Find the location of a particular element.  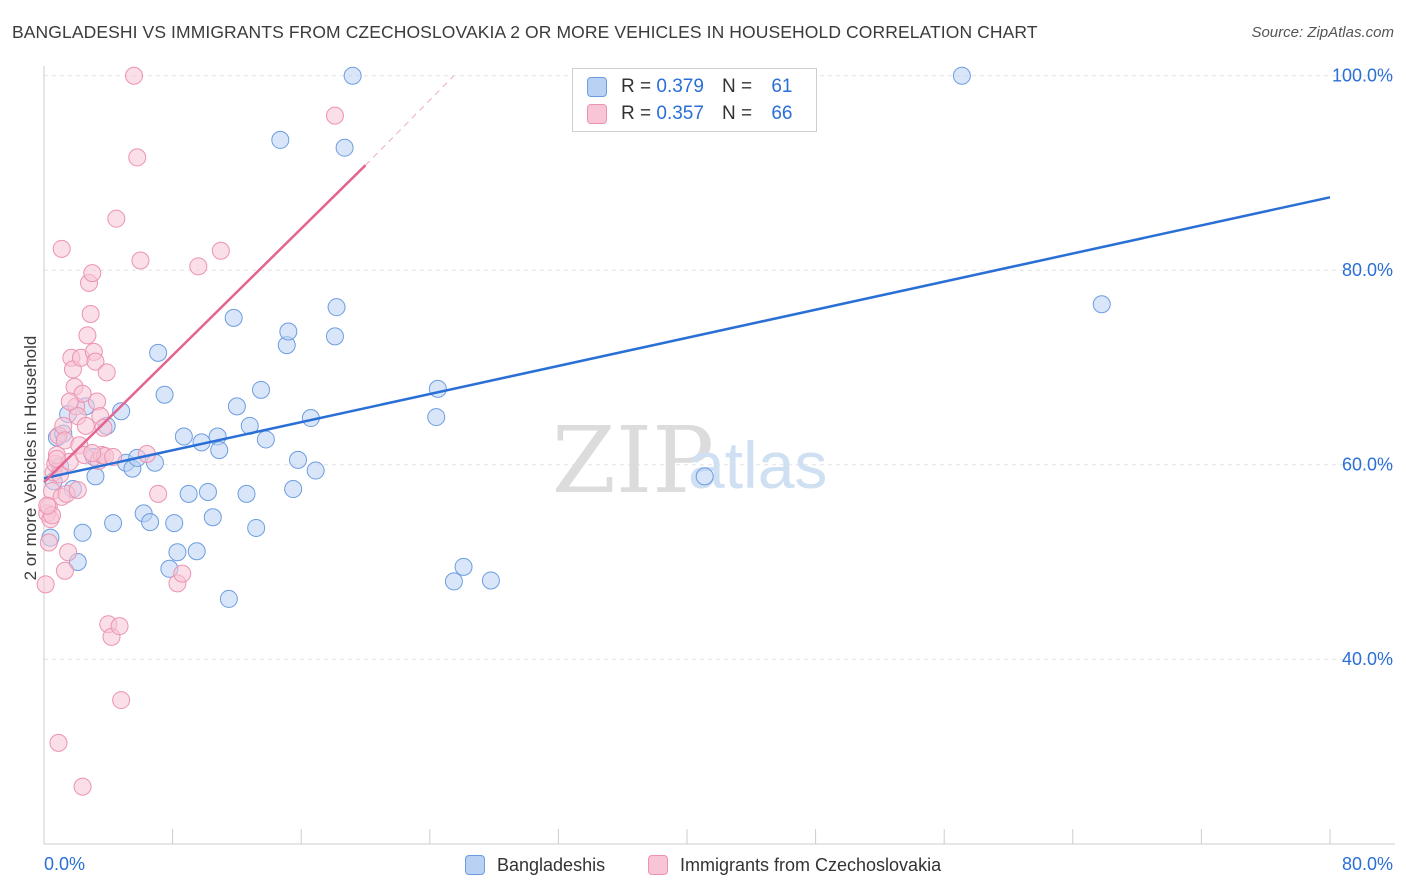

legend-r-value: 0.357 is located at coordinates (680, 113).